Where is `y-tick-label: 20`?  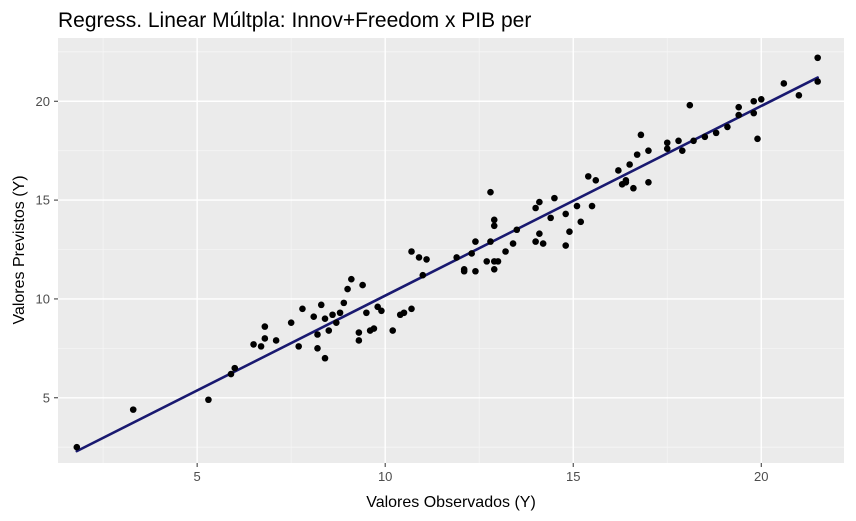
y-tick-label: 20 is located at coordinates (43, 101).